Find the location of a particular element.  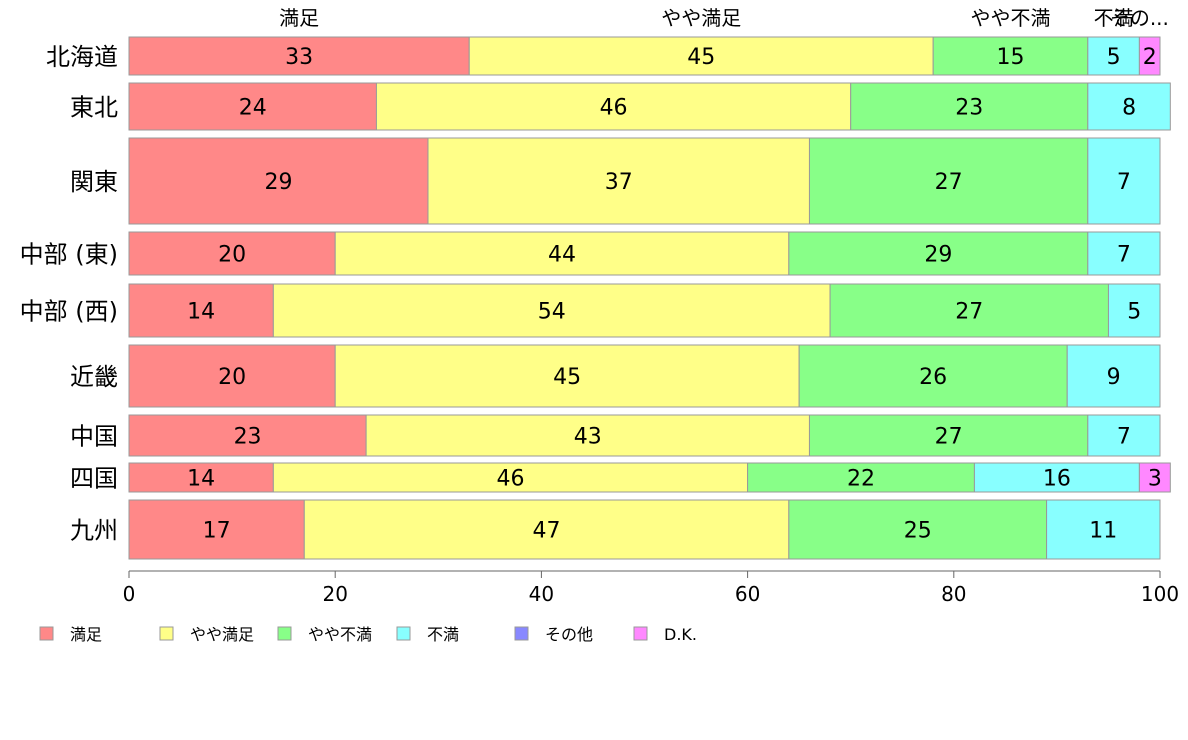

legend-swatch-somewhat-dissatisfied is located at coordinates (284, 633).